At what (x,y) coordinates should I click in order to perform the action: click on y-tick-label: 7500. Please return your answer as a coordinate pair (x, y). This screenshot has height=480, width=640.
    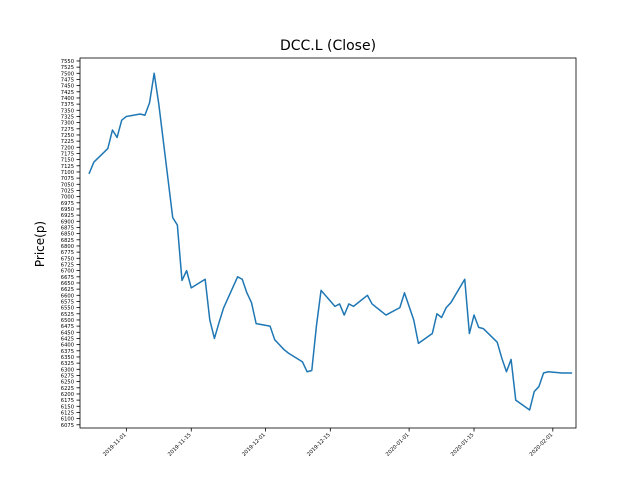
    Looking at the image, I should click on (67, 74).